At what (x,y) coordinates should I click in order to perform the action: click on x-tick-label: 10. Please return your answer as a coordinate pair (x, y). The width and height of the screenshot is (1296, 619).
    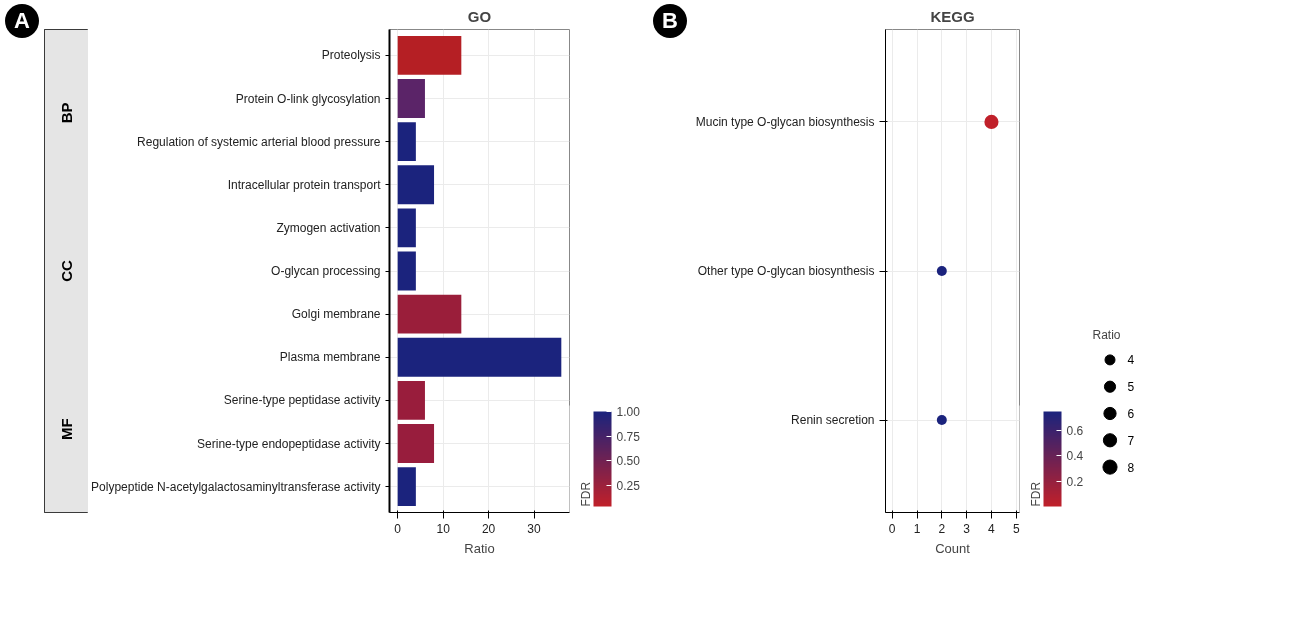
    Looking at the image, I should click on (443, 528).